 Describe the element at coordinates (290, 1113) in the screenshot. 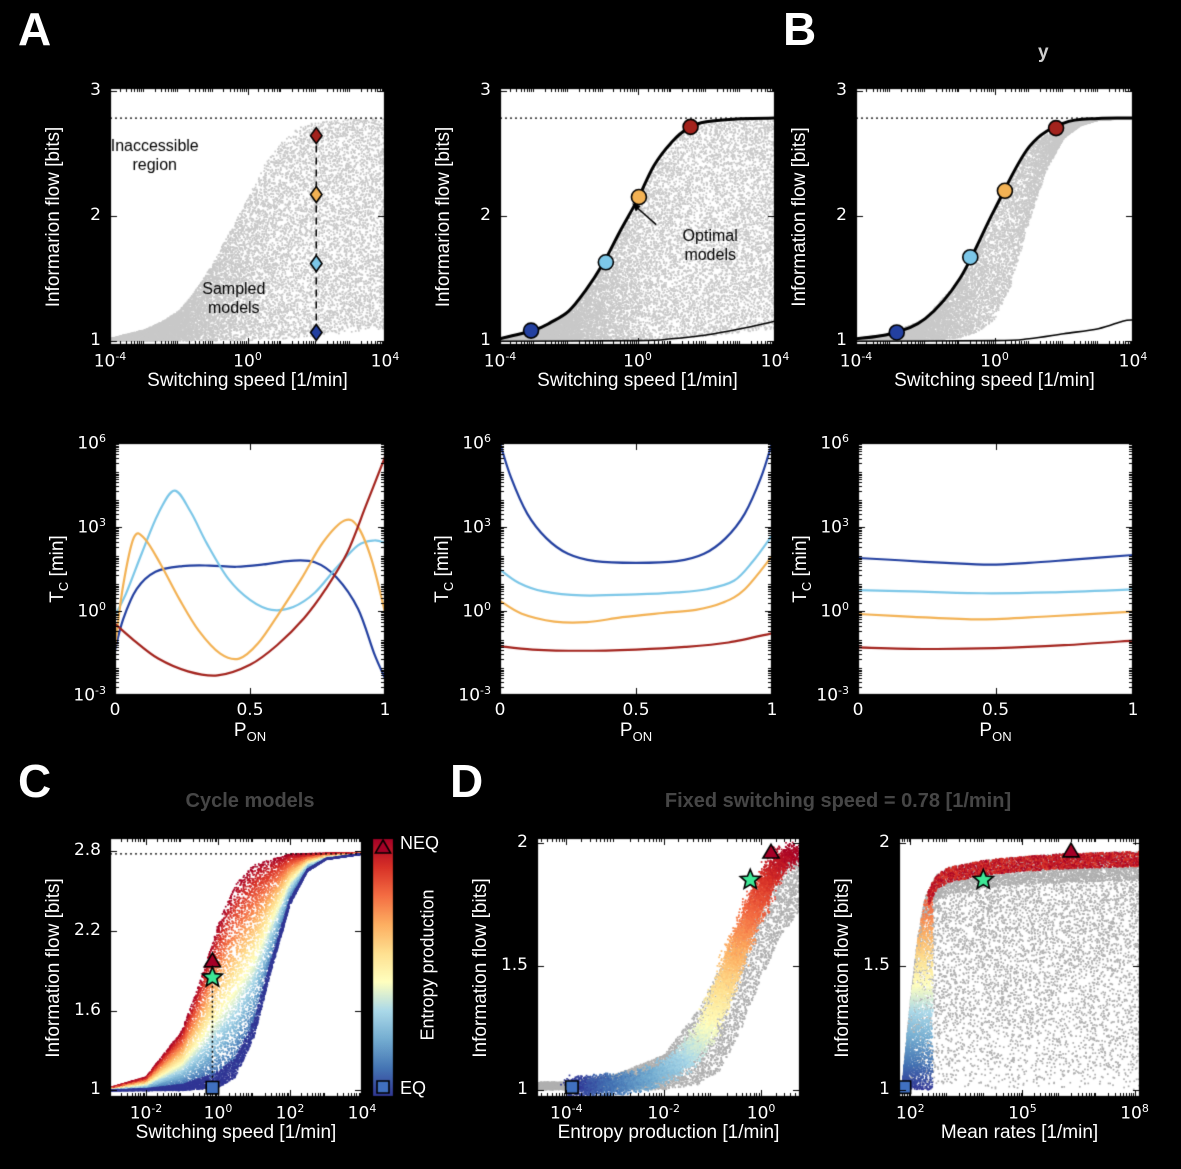

I see `x-tick-label: 10²` at that location.